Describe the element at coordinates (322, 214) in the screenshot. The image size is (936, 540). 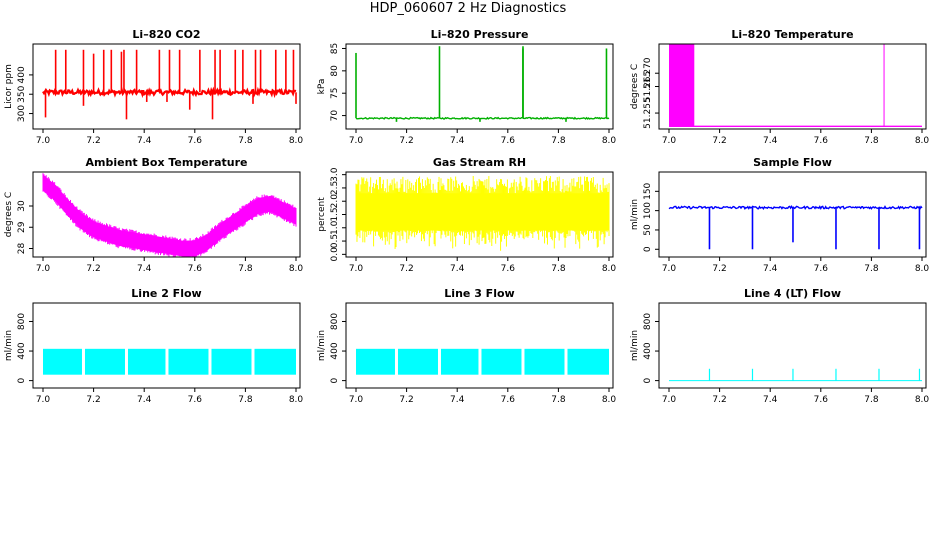
I see `y-axis-label: percent` at that location.